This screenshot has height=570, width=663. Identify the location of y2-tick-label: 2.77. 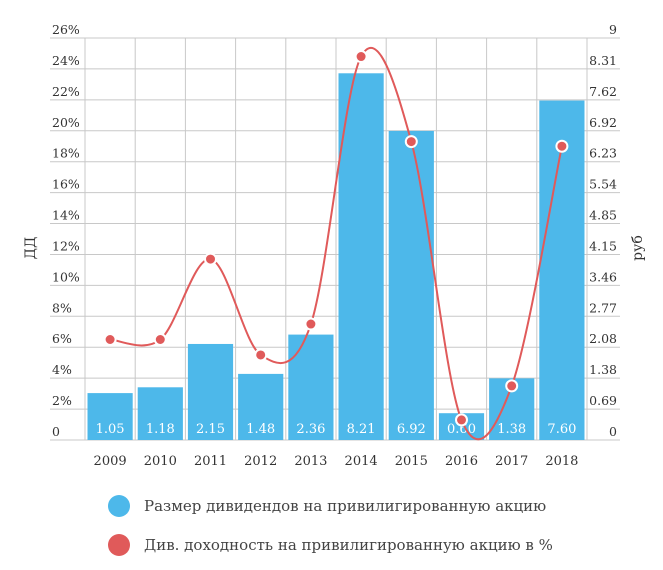
(603, 307).